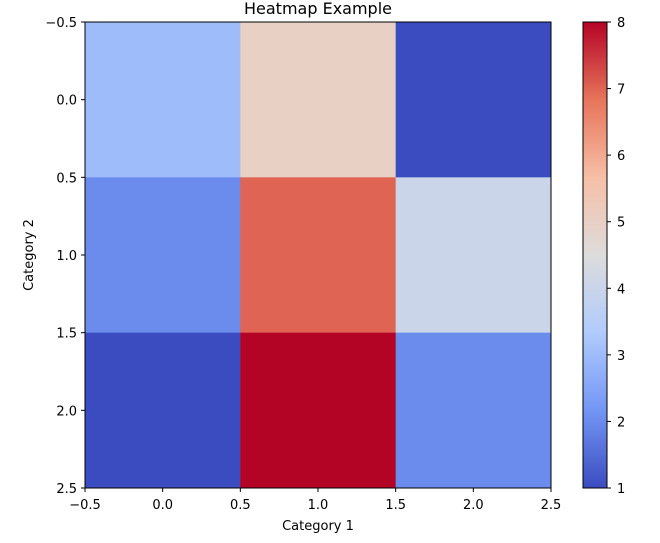  What do you see at coordinates (66, 334) in the screenshot?
I see `y-tick-label: 1.5` at bounding box center [66, 334].